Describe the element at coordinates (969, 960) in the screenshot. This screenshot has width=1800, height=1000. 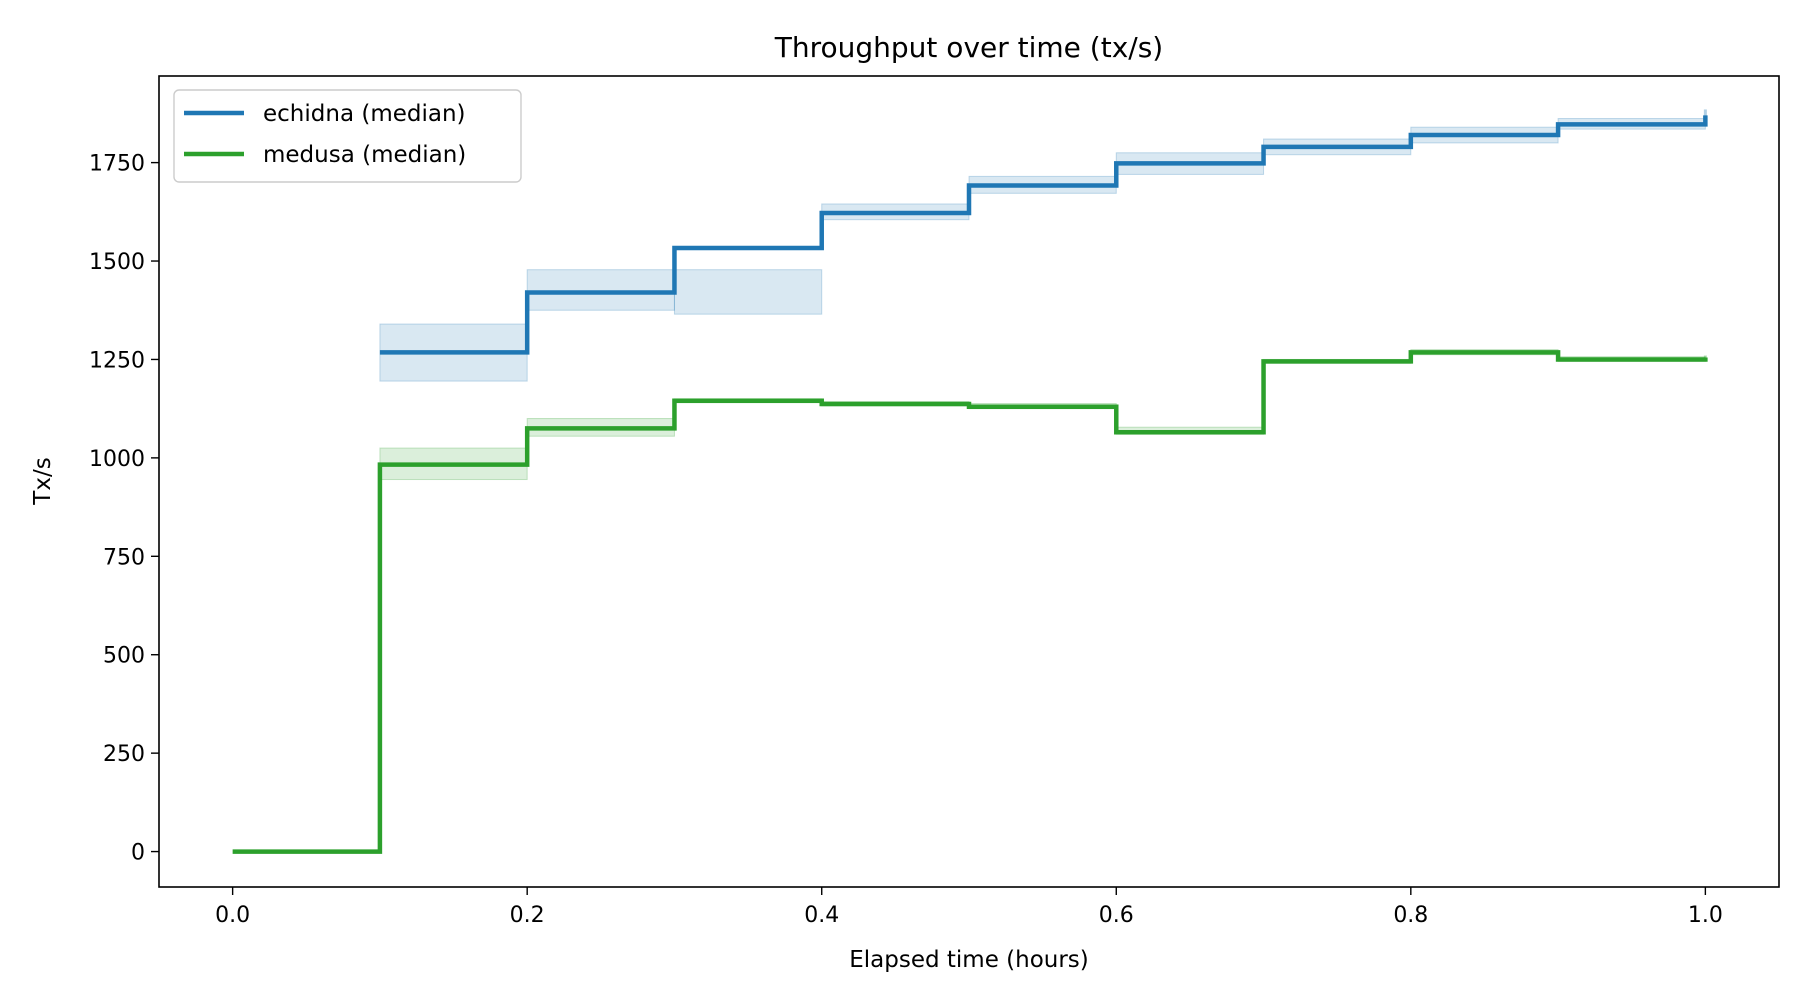
I see `x-axis-label: Elapsed time (hours)` at that location.